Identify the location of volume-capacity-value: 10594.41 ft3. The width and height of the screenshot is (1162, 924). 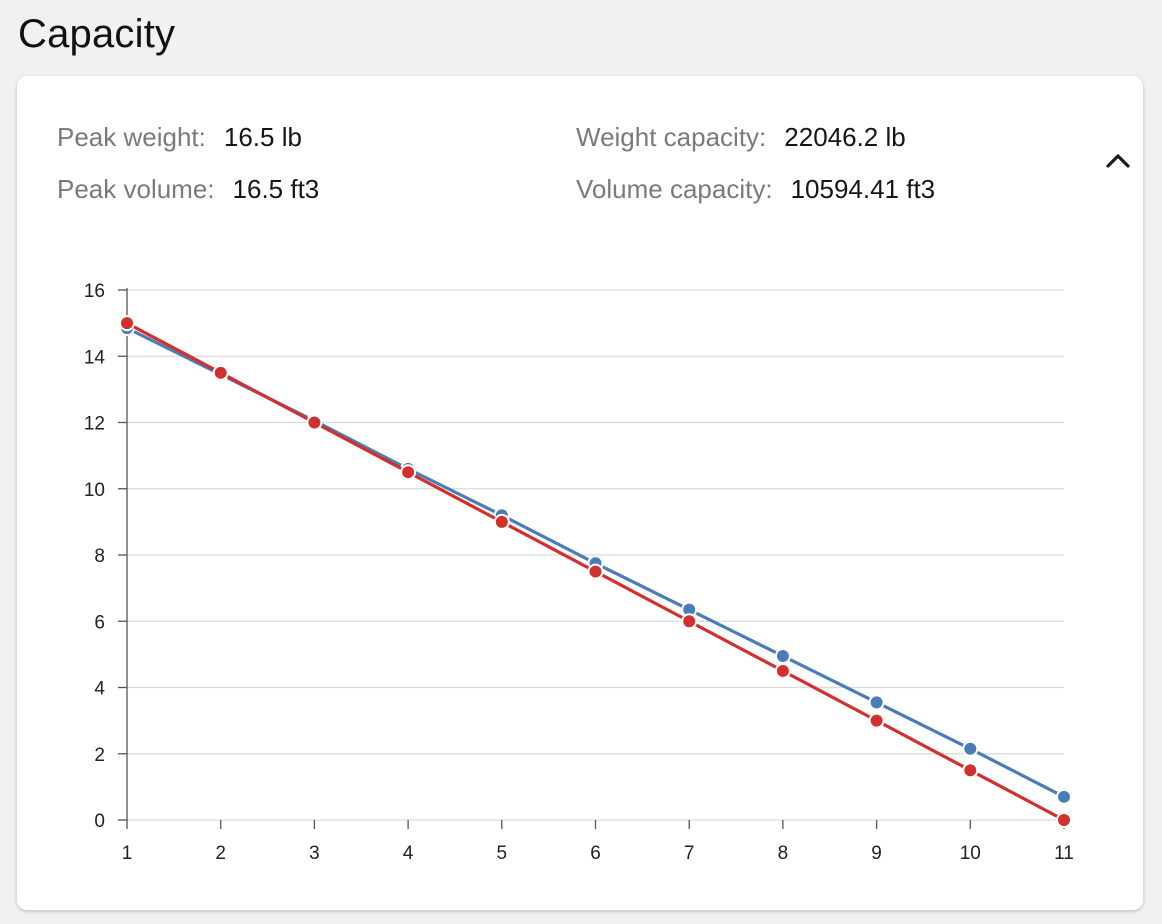
(863, 189).